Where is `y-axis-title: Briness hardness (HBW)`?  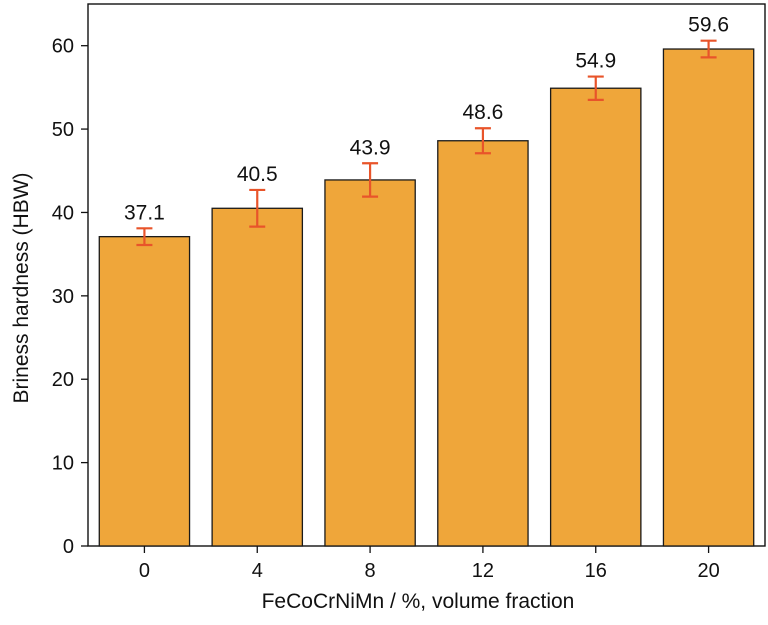
y-axis-title: Briness hardness (HBW) is located at coordinates (21, 287).